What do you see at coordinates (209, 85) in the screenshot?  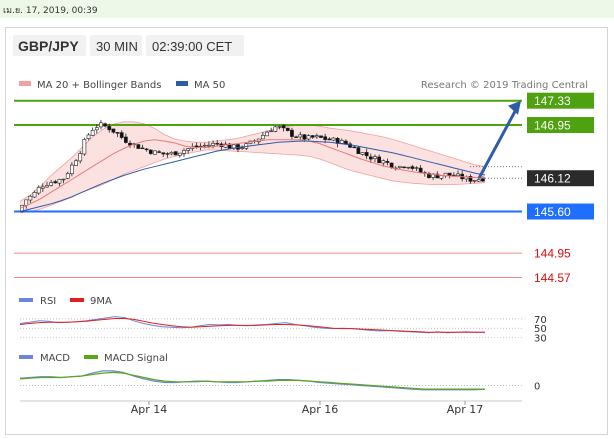 I see `legend-ma50: MA 50` at bounding box center [209, 85].